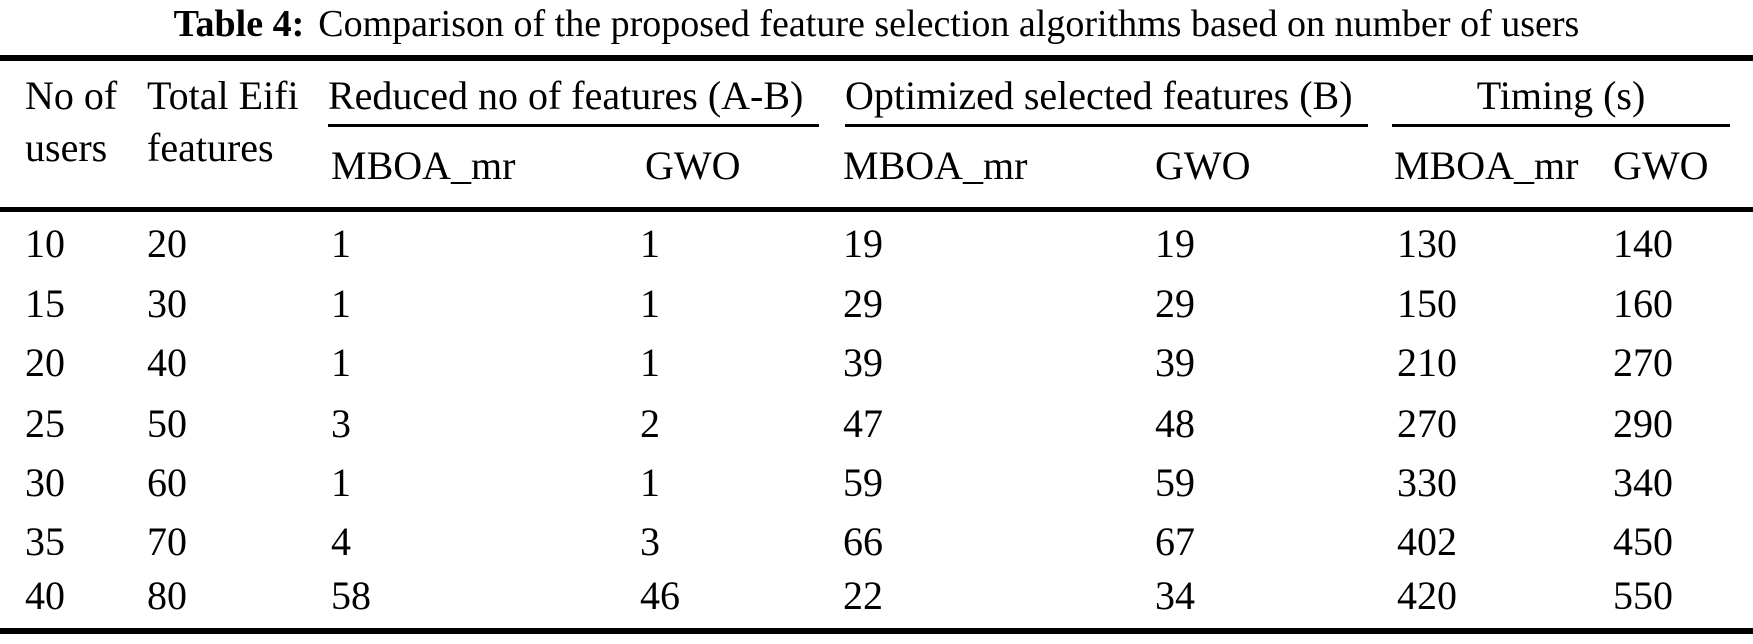 This screenshot has width=1753, height=644. What do you see at coordinates (341, 541) in the screenshot?
I see `cell-reduced-mboa: 4` at bounding box center [341, 541].